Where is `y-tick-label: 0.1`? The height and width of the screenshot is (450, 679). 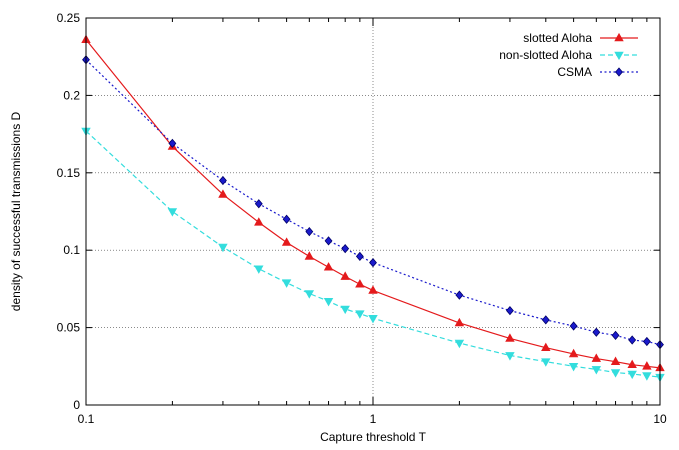
y-tick-label: 0.1 is located at coordinates (71, 250).